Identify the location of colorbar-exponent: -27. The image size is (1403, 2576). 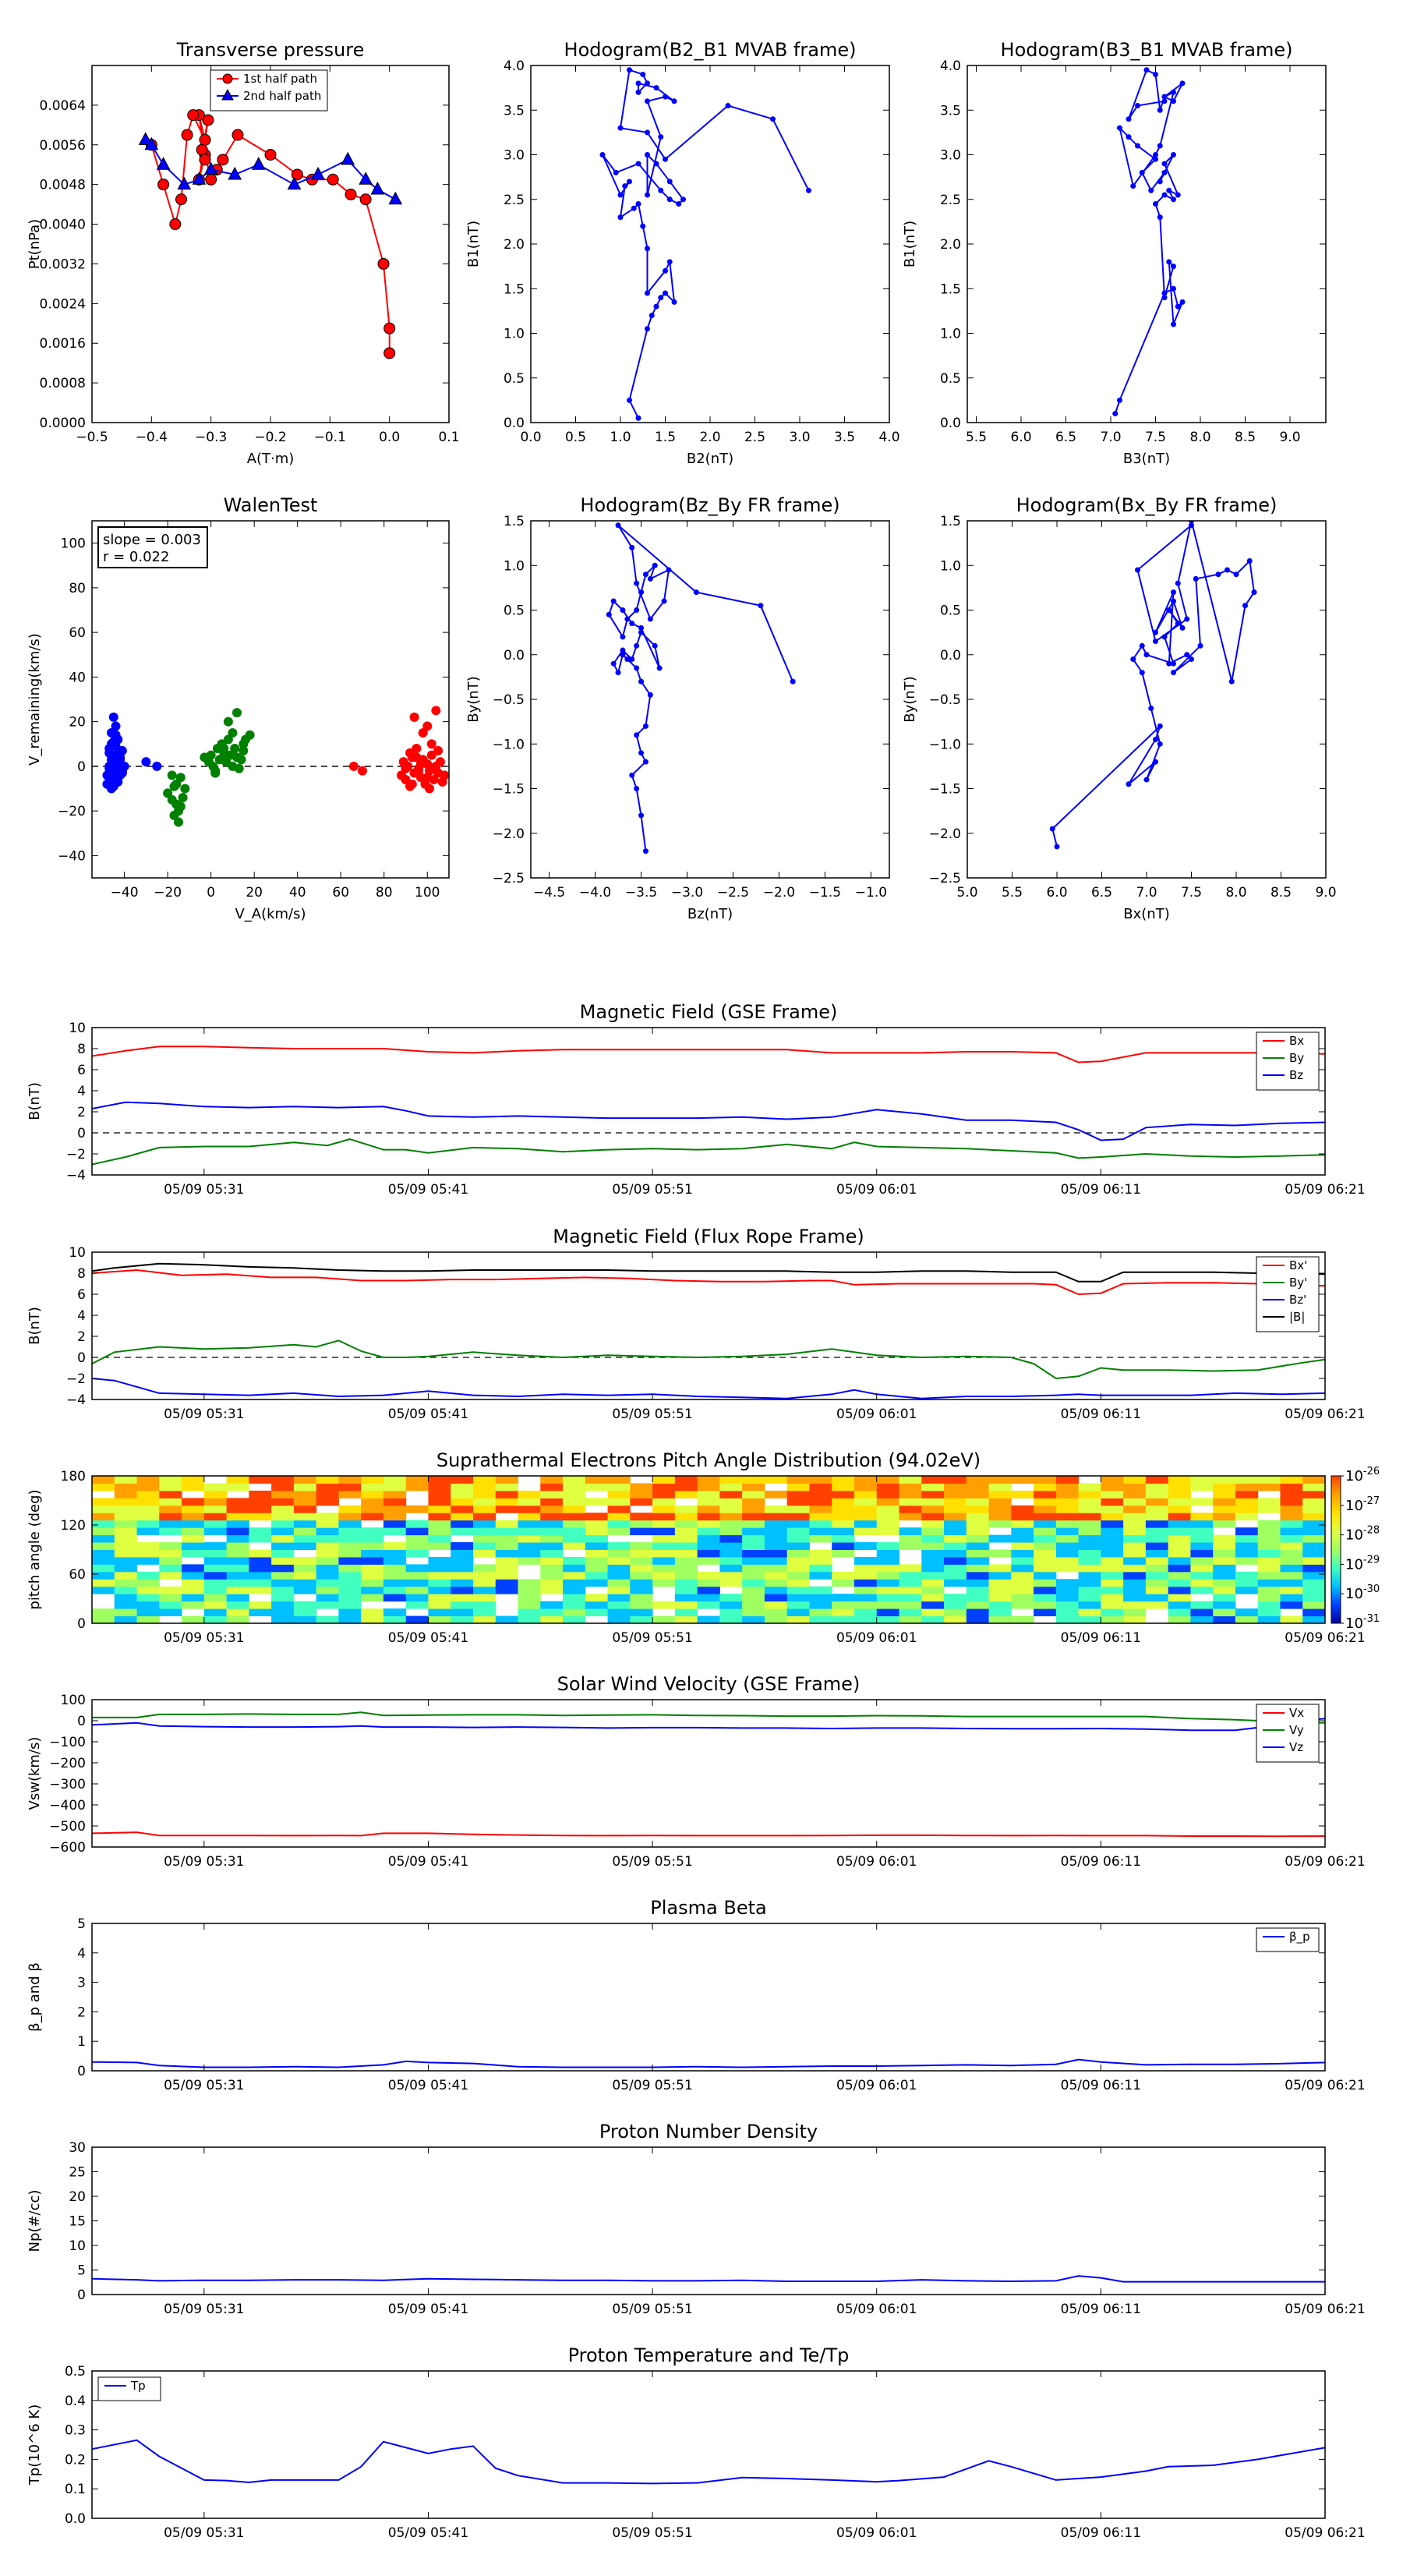
(1371, 1501).